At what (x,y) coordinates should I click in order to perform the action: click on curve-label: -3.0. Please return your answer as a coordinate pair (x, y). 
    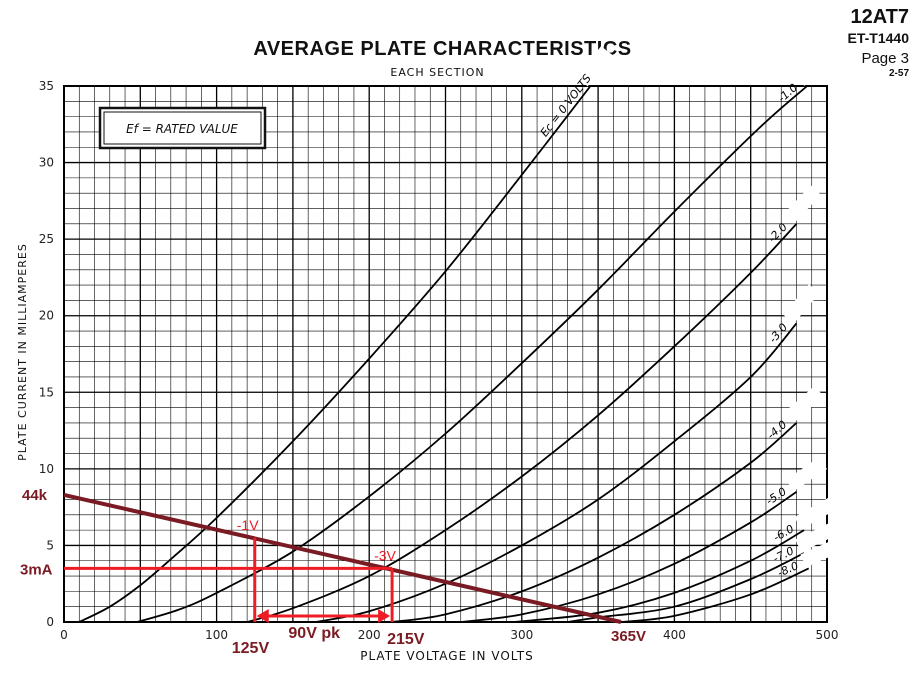
    Looking at the image, I should click on (778, 333).